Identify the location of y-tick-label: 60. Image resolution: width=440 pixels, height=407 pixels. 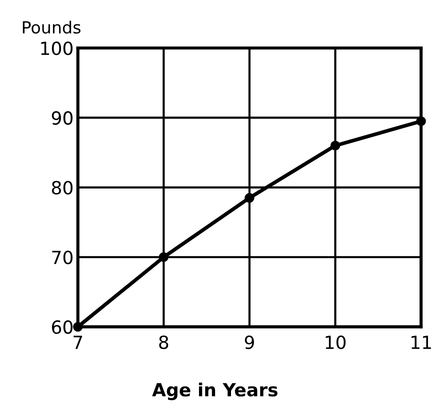
(62, 327).